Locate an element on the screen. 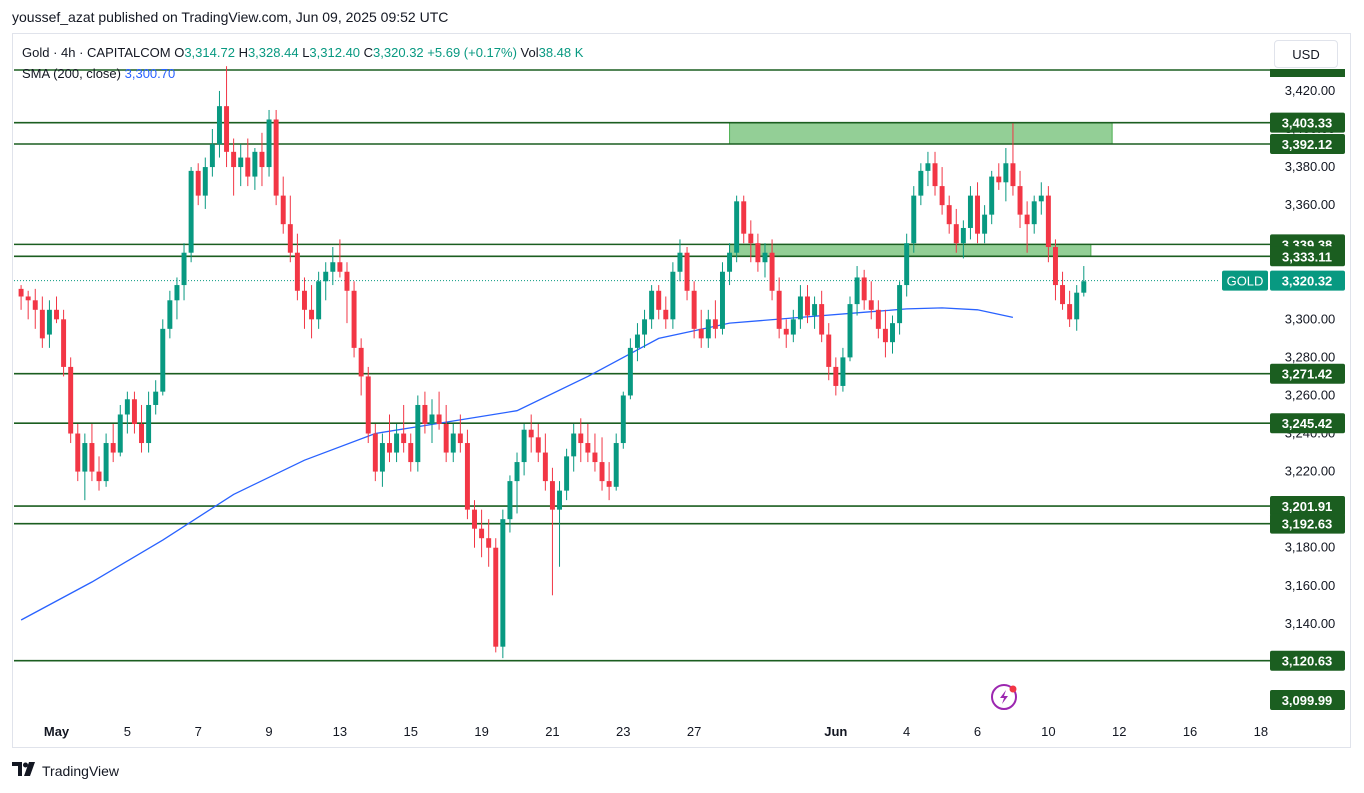  symbol-label: Gold · 4h · CAPITALCOM is located at coordinates (96, 52).